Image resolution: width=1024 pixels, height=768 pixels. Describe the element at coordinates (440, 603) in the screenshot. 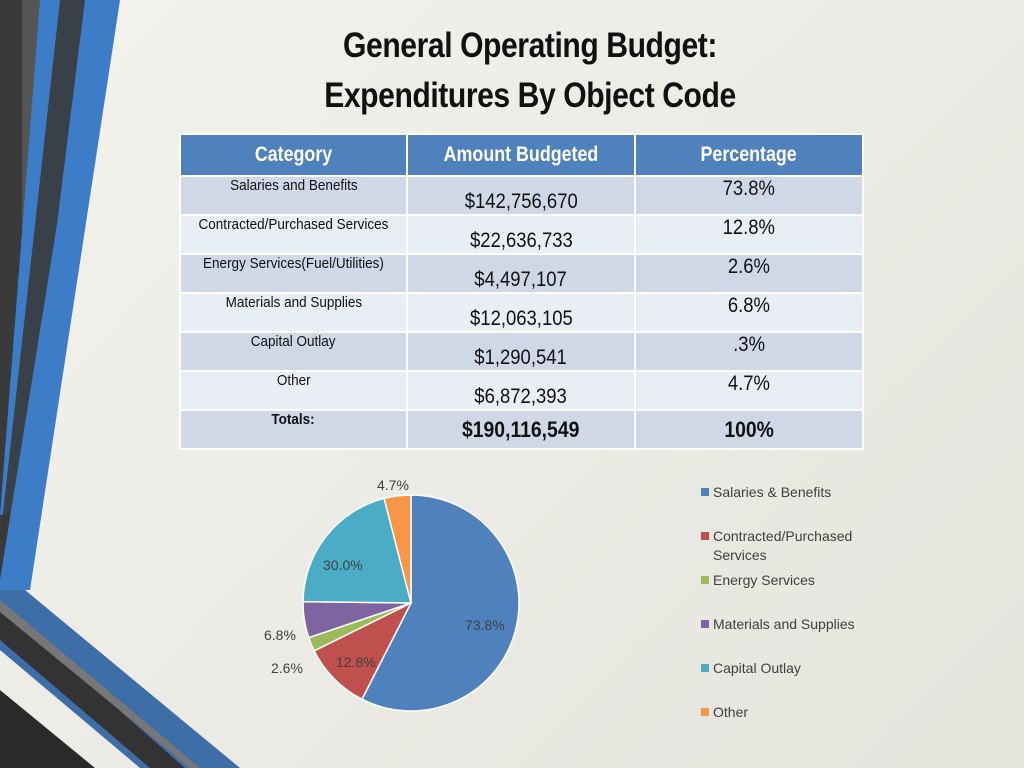

I see `pie-slice-salaries` at that location.